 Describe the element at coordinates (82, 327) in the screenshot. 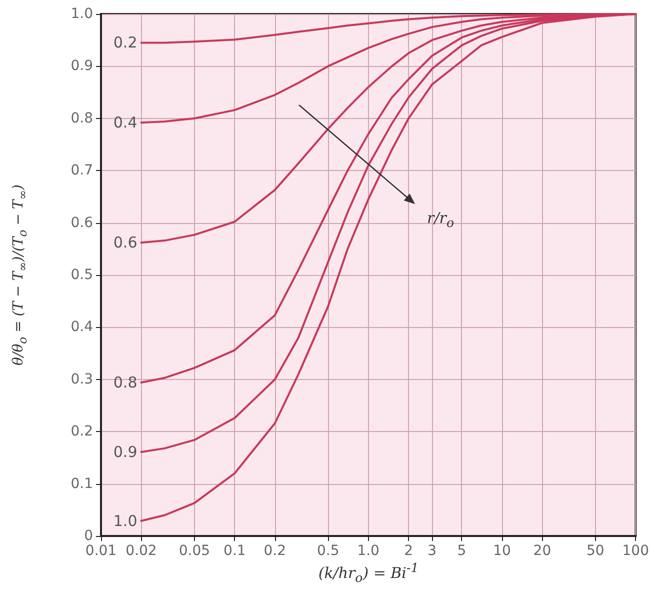

I see `y-tick-label: 0.4` at that location.